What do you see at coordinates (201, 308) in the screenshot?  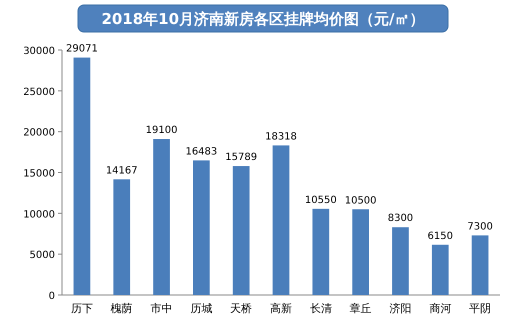 I see `x-tick-label: 历城` at bounding box center [201, 308].